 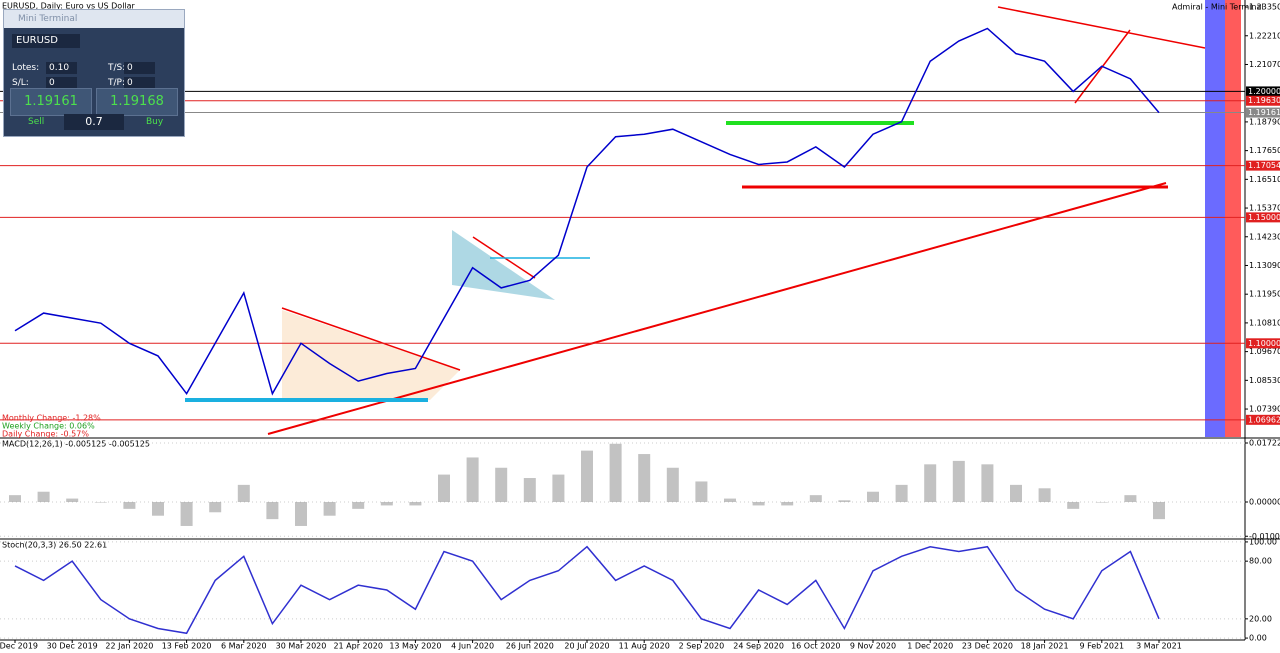 I want to click on symbol-select: EURUSD, so click(x=46, y=41).